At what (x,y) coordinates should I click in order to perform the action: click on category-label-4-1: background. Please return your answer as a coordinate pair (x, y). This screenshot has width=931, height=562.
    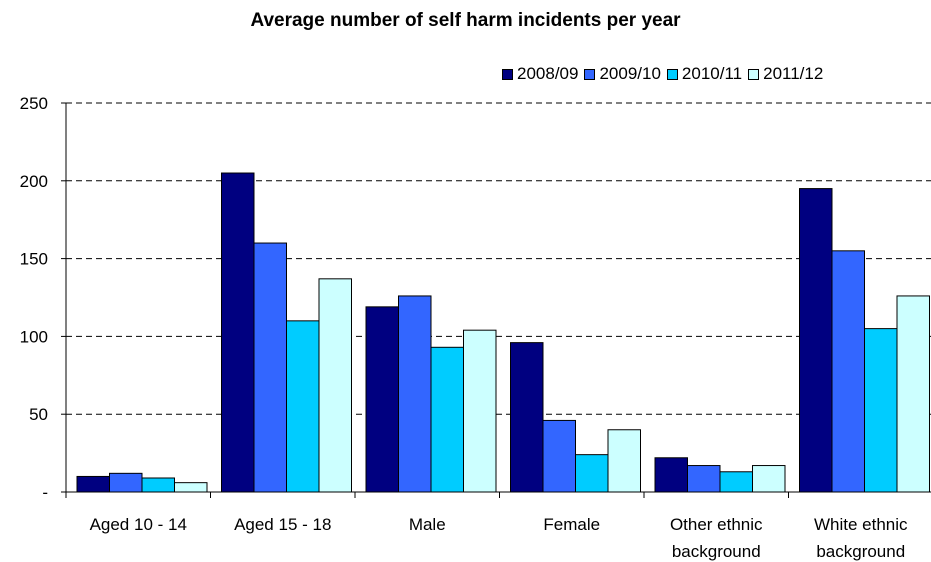
    Looking at the image, I should click on (716, 551).